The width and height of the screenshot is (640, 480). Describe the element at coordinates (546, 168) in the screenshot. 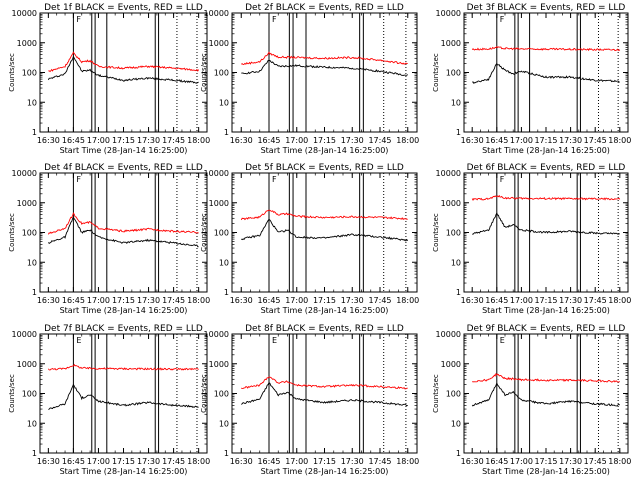

I see `panel-title: Det 6f BLACK = Events, RED = LLD` at that location.